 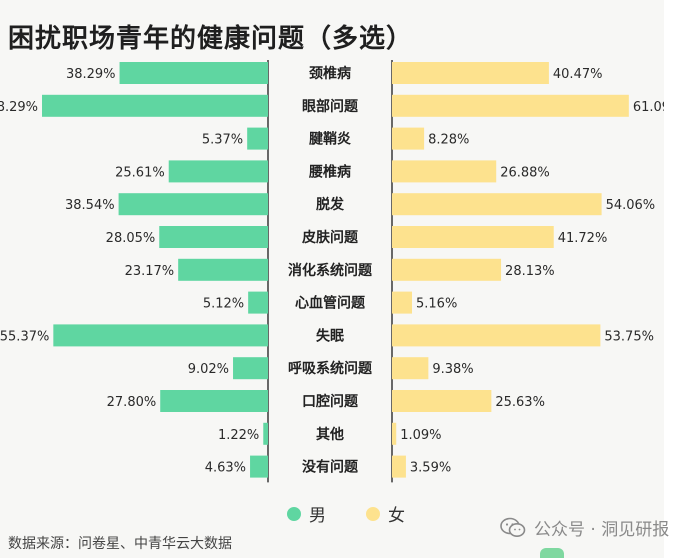 What do you see at coordinates (91, 74) in the screenshot?
I see `data-label-male: 38.29%` at bounding box center [91, 74].